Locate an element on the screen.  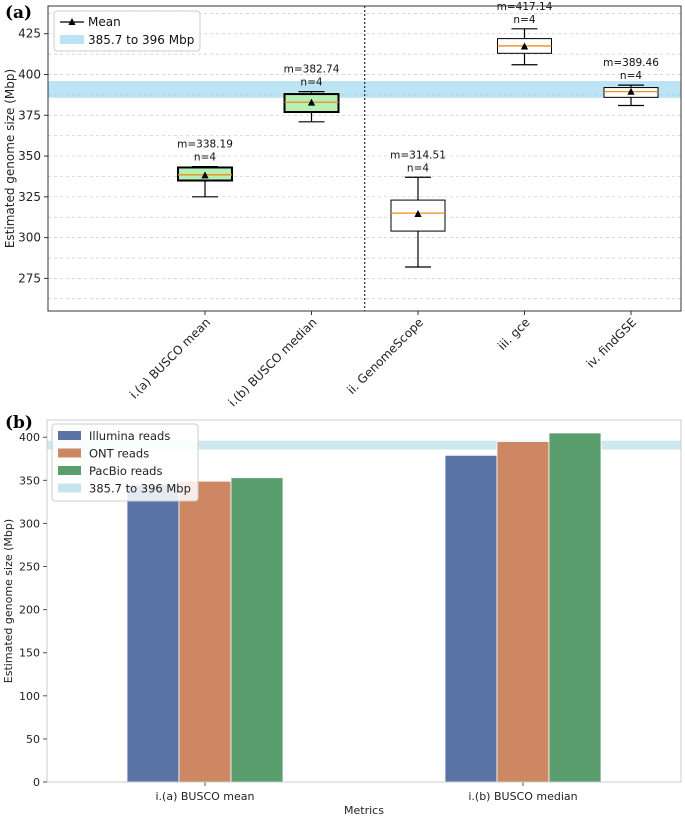
legend-band-swatch is located at coordinates (72, 39).